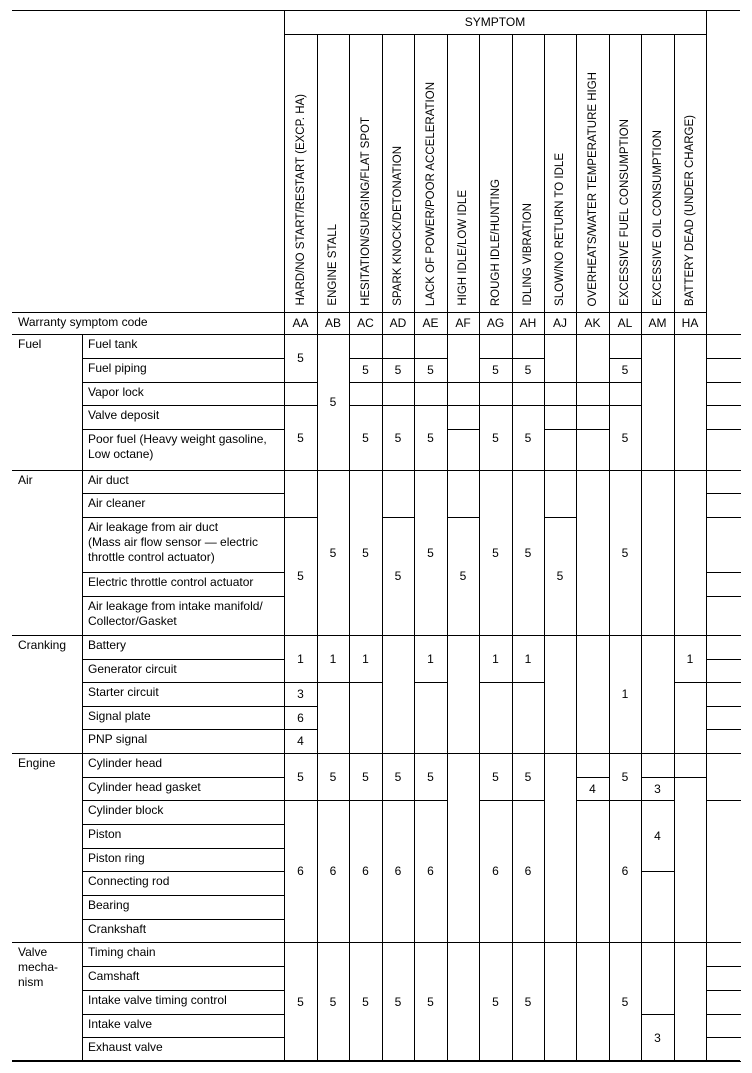  I want to click on item-label: Piston, so click(183, 836).